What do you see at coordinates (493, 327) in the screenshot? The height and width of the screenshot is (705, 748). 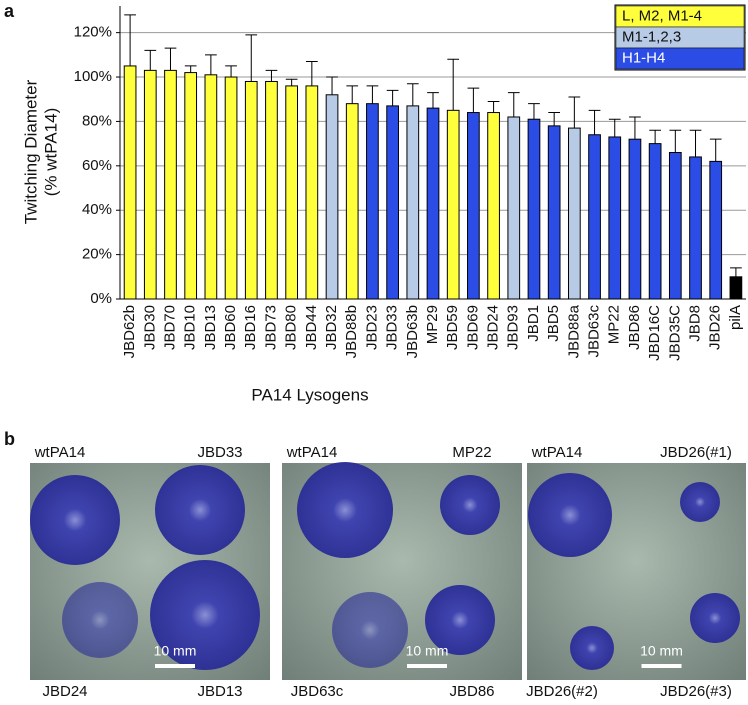 I see `x-tick-label: JBD24` at bounding box center [493, 327].